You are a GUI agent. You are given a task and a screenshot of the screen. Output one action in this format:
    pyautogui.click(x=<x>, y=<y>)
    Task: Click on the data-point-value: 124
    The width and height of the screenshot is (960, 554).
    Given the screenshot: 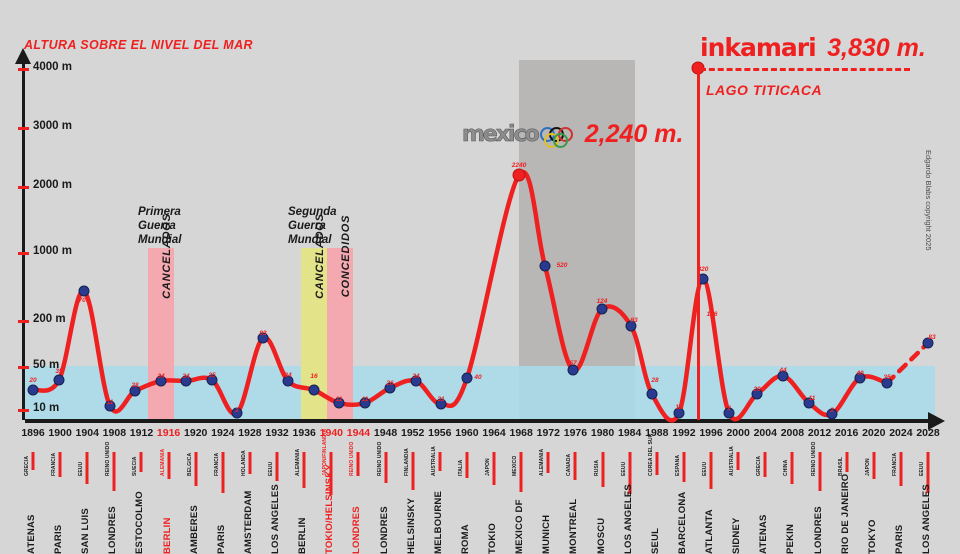 What is the action you would take?
    pyautogui.click(x=602, y=301)
    